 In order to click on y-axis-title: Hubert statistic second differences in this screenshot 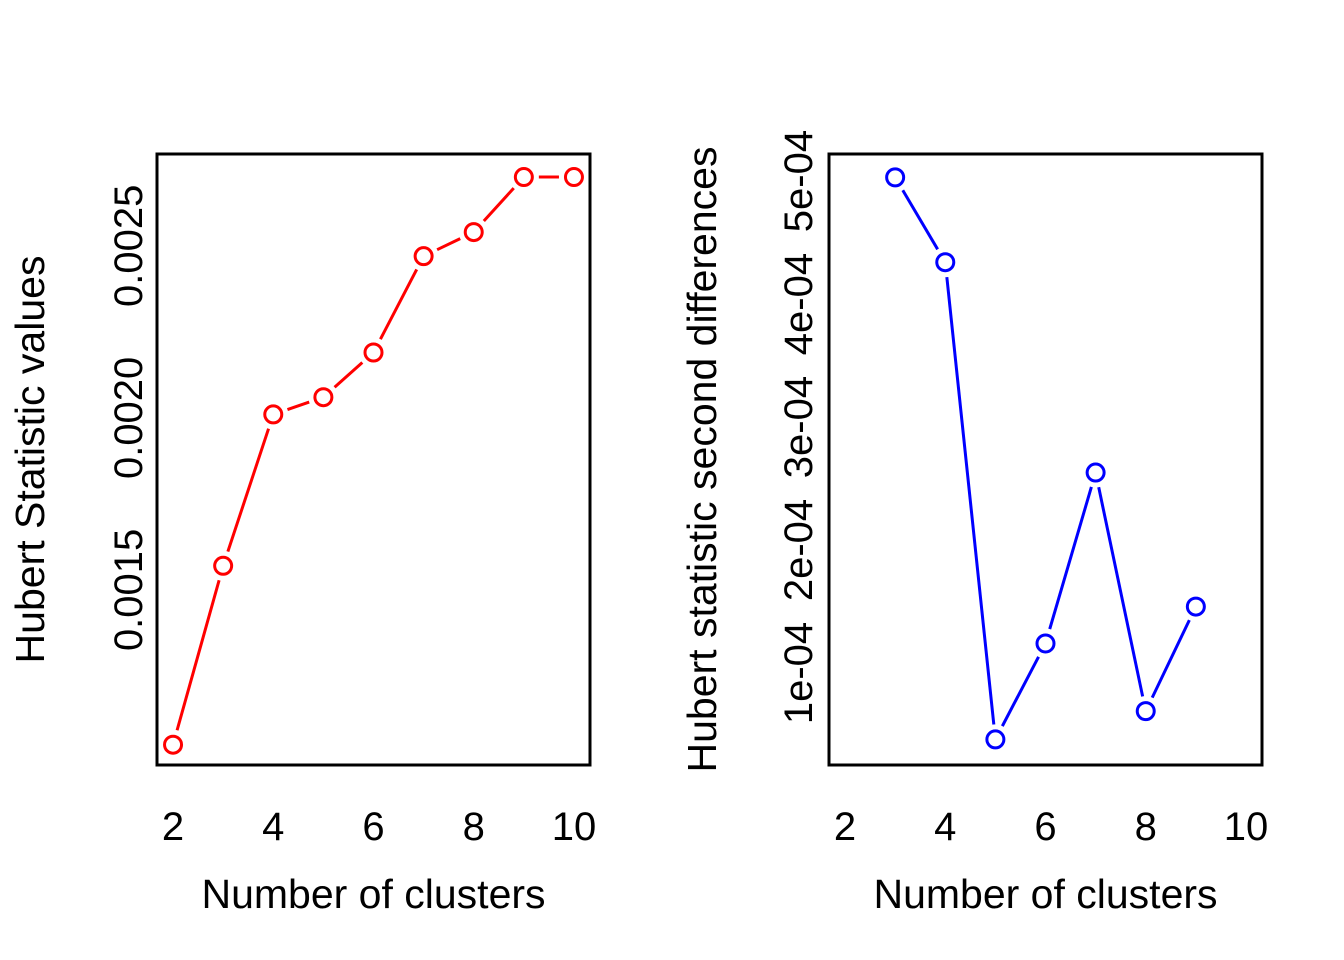, I will do `click(702, 460)`.